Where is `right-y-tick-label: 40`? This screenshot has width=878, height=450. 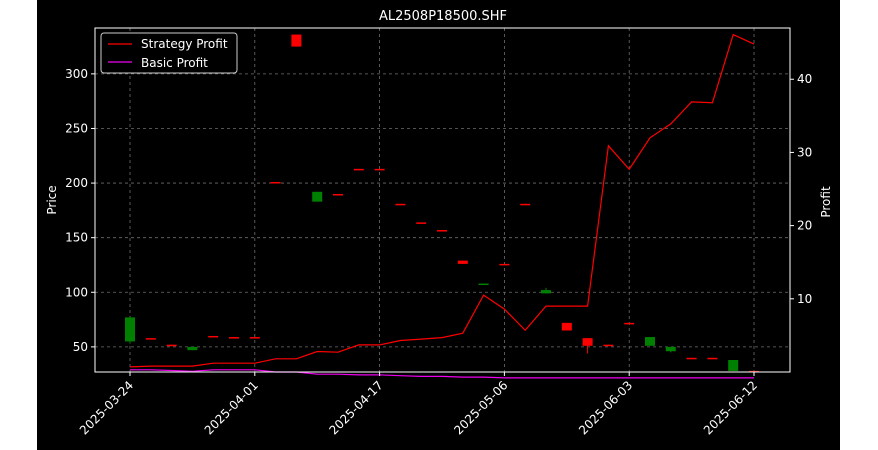 right-y-tick-label: 40 is located at coordinates (804, 79).